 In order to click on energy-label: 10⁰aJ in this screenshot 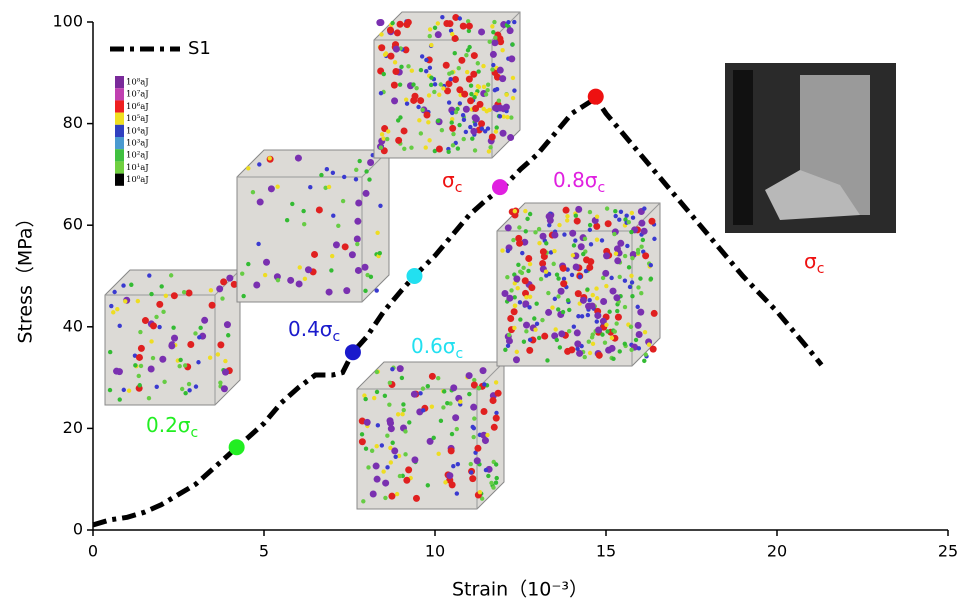, I will do `click(137, 180)`.